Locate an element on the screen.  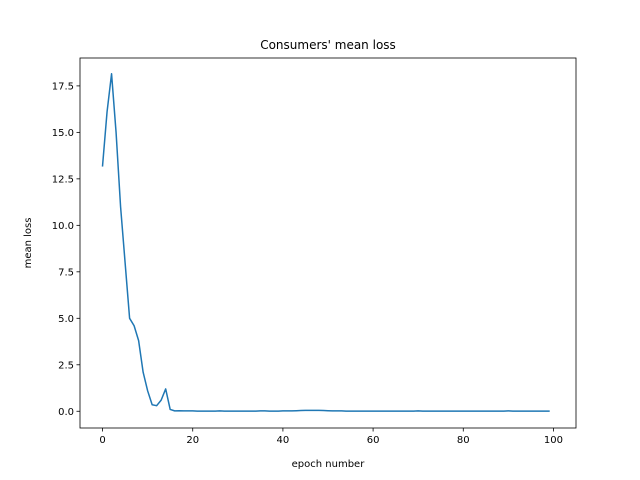
x-tick-label: 0 is located at coordinates (102, 440).